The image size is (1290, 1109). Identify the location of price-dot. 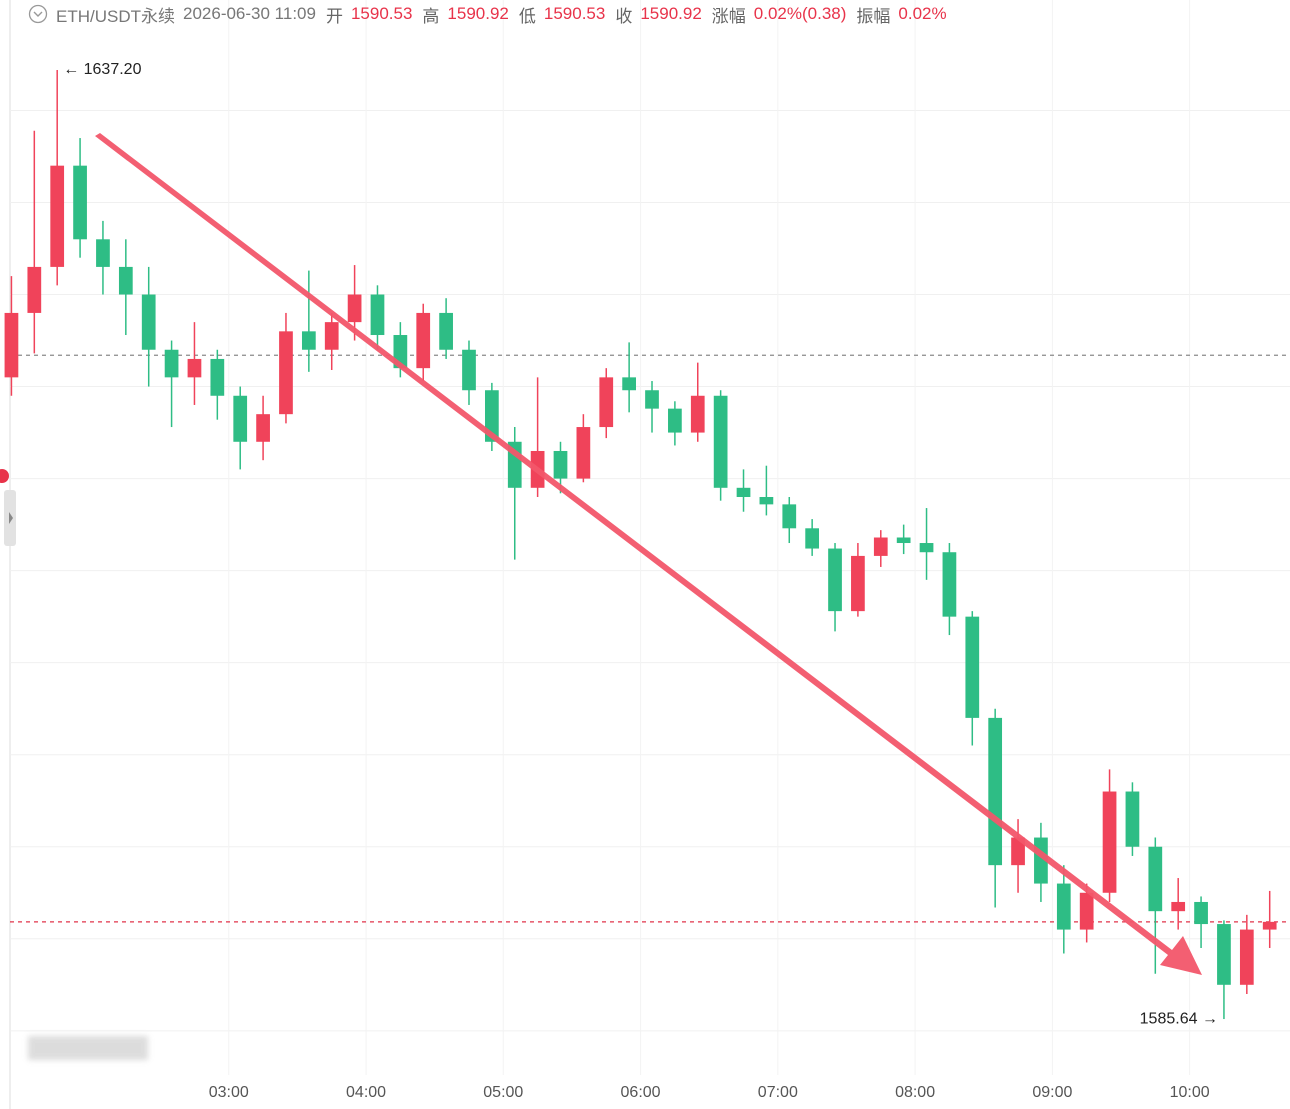
(4, 476).